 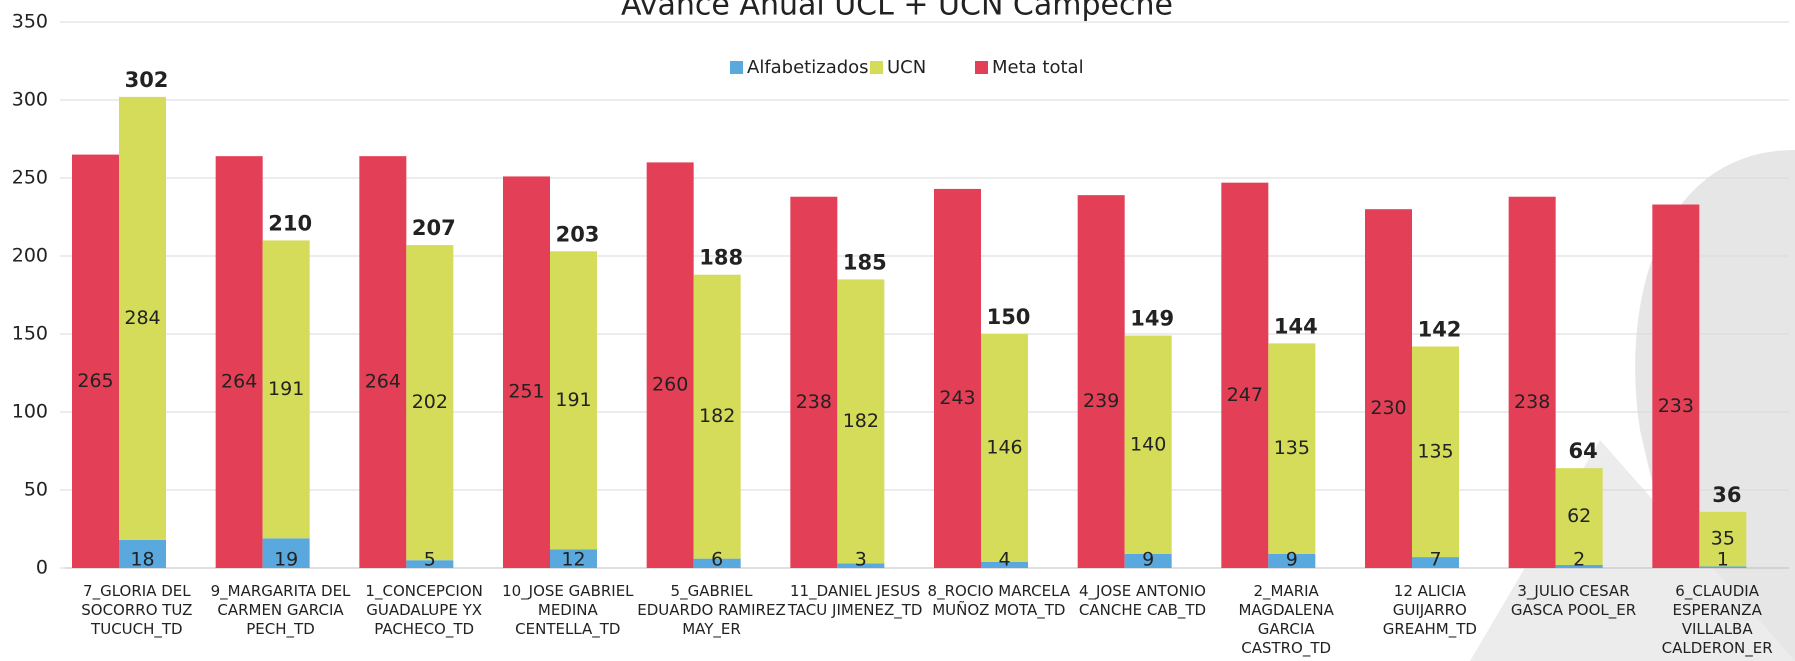 What do you see at coordinates (1726, 495) in the screenshot?
I see `total-label: 36` at bounding box center [1726, 495].